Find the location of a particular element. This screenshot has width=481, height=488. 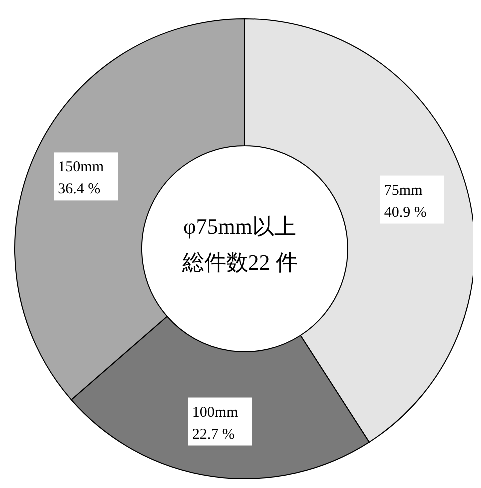

text: 総件数22 件 is located at coordinates (239, 262).